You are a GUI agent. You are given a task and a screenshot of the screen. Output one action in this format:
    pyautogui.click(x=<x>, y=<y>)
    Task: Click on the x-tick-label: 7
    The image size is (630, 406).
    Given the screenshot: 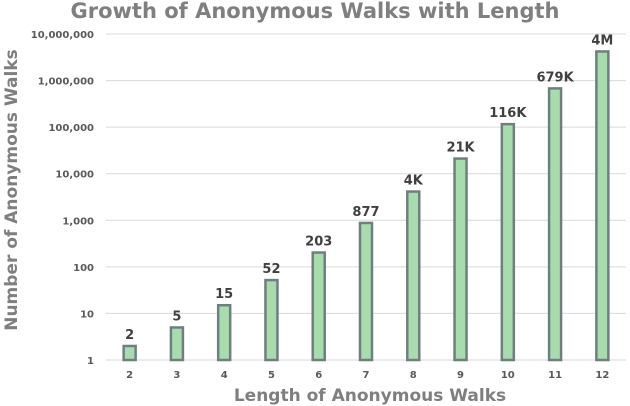 What is the action you would take?
    pyautogui.click(x=366, y=375)
    